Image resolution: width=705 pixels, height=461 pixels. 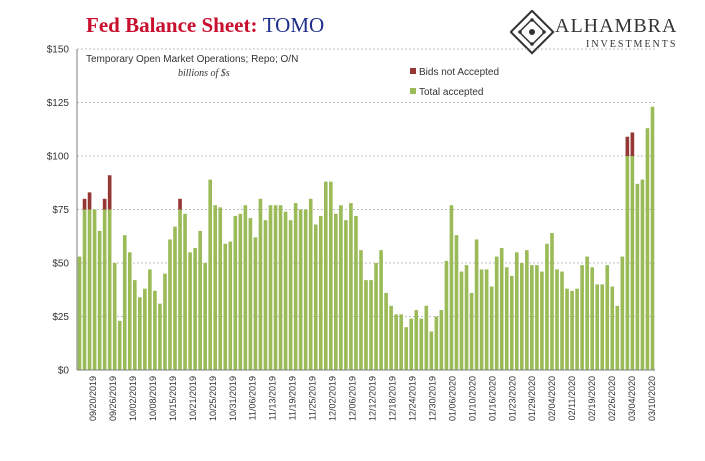 I want to click on alhambra-logo-icon, so click(x=532, y=32).